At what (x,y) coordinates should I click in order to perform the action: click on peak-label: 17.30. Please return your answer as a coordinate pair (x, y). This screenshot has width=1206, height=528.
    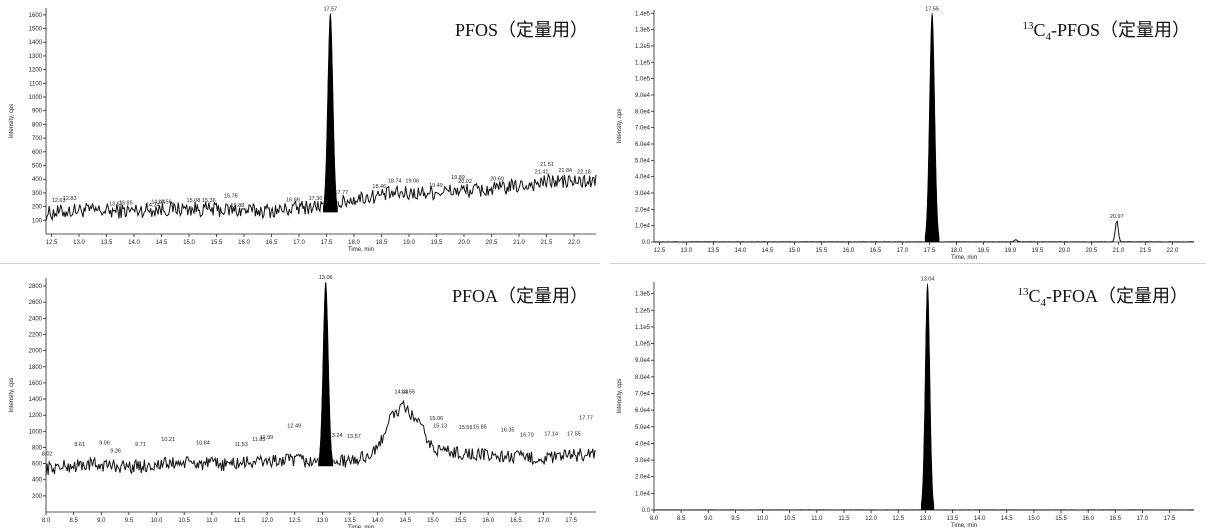
    Looking at the image, I should click on (316, 199).